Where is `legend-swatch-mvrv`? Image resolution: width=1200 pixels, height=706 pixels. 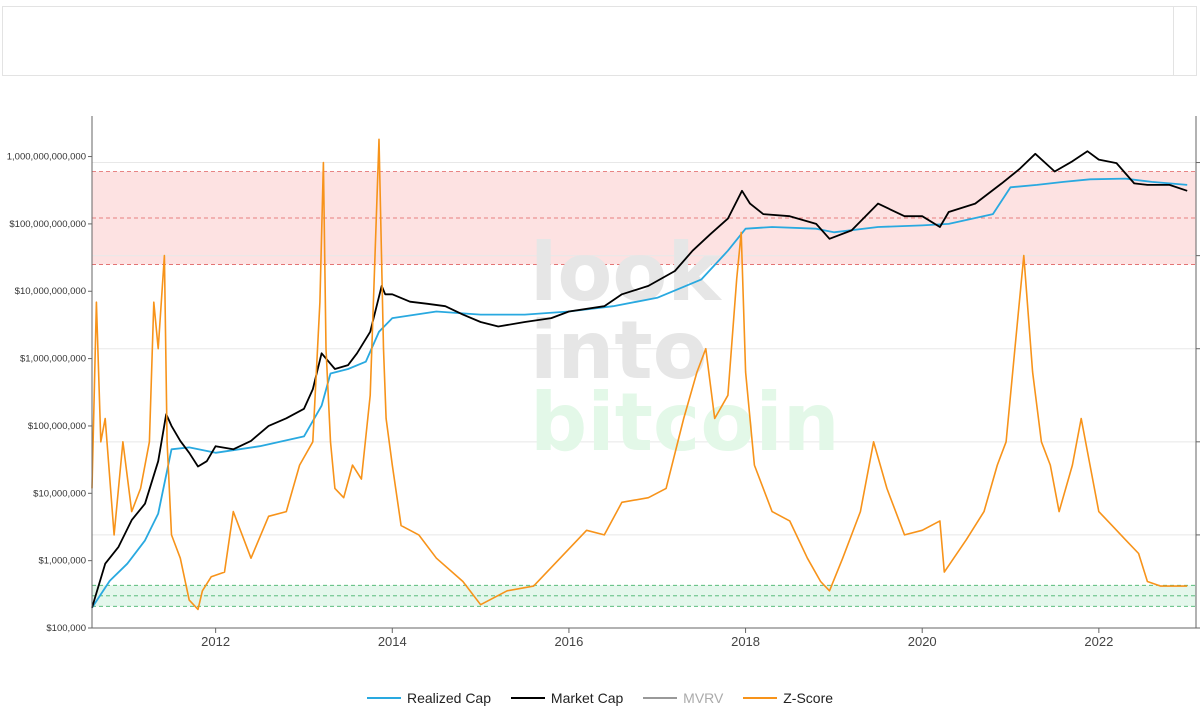 legend-swatch-mvrv is located at coordinates (660, 698).